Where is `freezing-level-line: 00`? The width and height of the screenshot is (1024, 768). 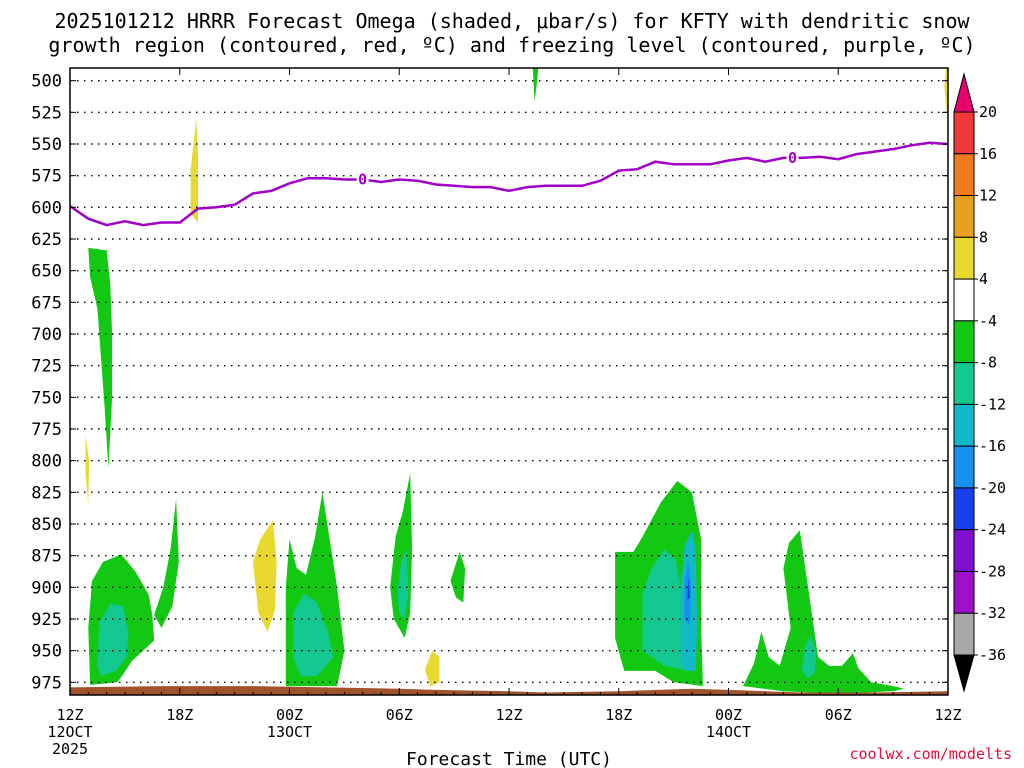 freezing-level-line: 00 is located at coordinates (509, 184).